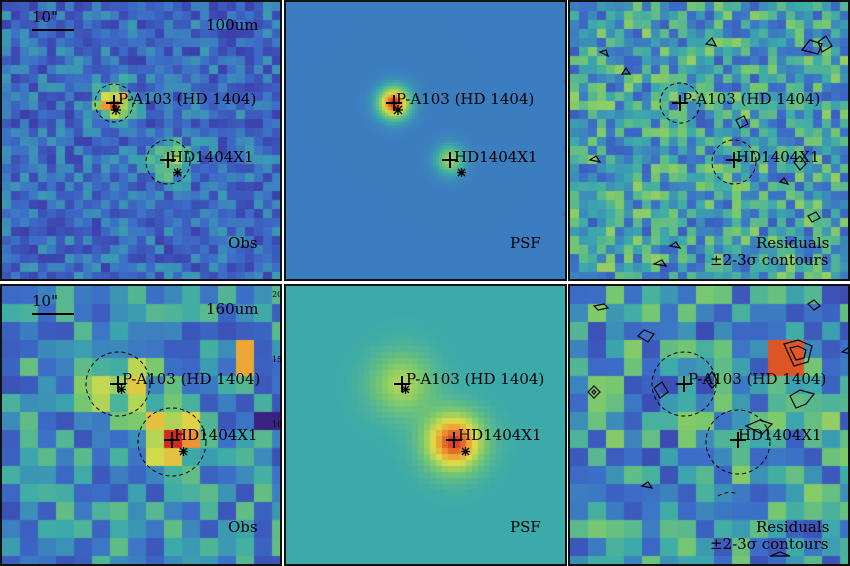  I want to click on overlay-160um-obs, so click(119, 395).